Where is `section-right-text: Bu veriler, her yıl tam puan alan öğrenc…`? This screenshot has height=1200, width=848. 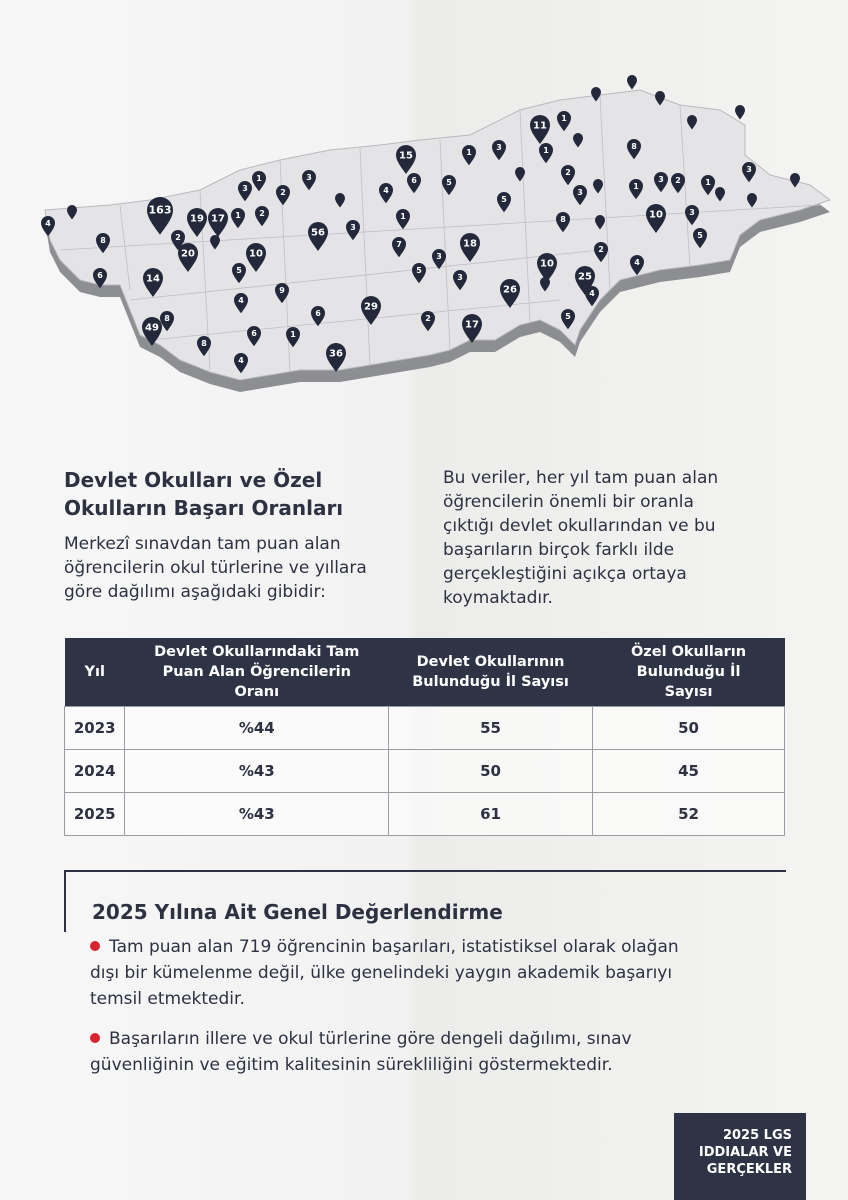 section-right-text: Bu veriler, her yıl tam puan alan öğrenc… is located at coordinates (581, 538).